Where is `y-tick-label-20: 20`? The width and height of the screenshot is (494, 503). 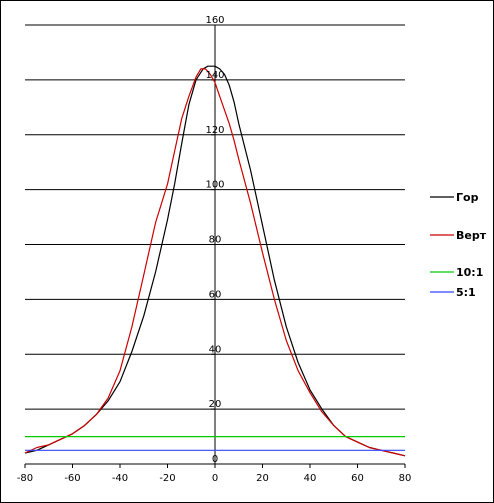
y-tick-label-20: 20 is located at coordinates (215, 404).